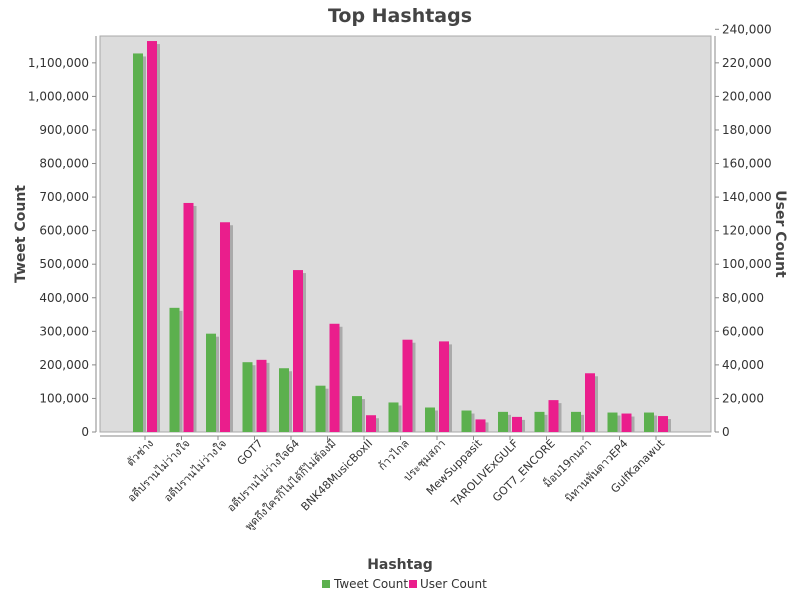  What do you see at coordinates (64, 197) in the screenshot?
I see `left-tick-label: 700,000` at bounding box center [64, 197].